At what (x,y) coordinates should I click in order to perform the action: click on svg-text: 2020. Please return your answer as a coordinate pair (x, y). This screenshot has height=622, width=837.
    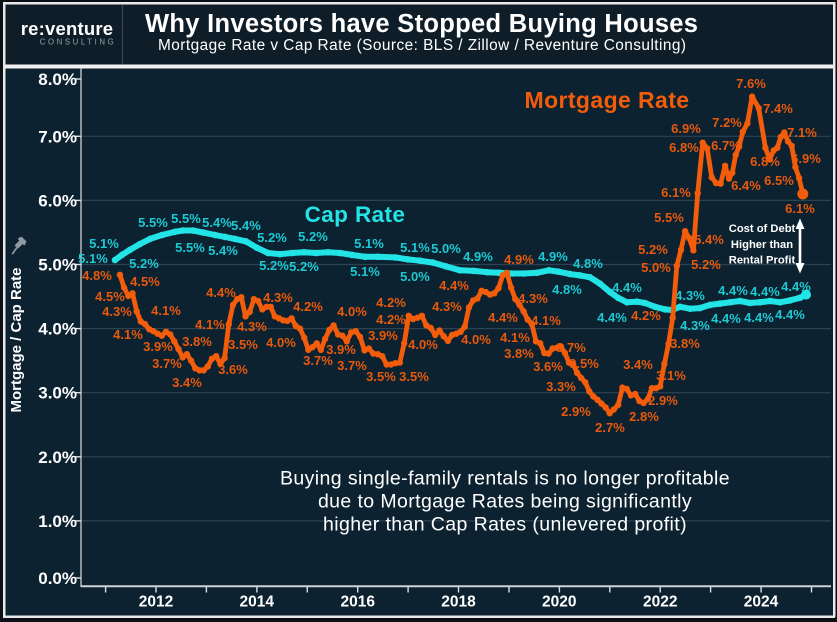
    Looking at the image, I should click on (559, 602).